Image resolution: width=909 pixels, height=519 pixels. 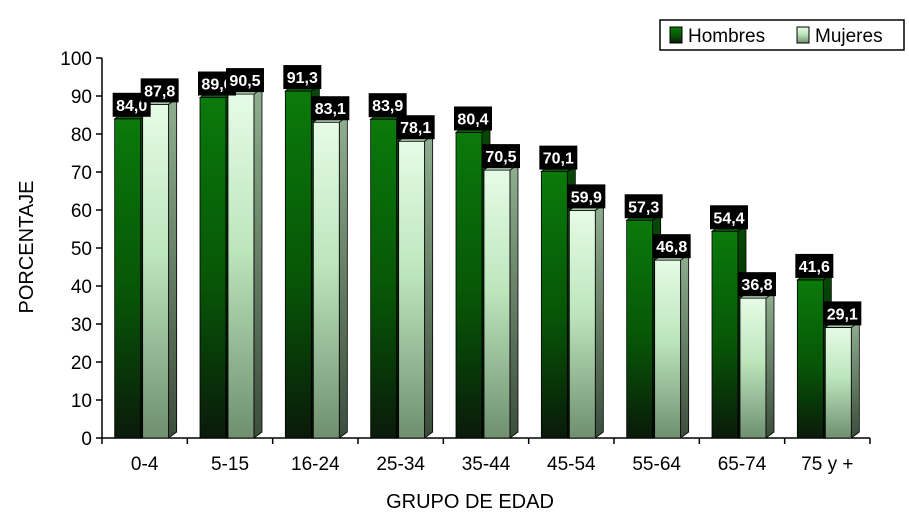 I want to click on value-label-hombres-7-text: 54,4, so click(x=728, y=218).